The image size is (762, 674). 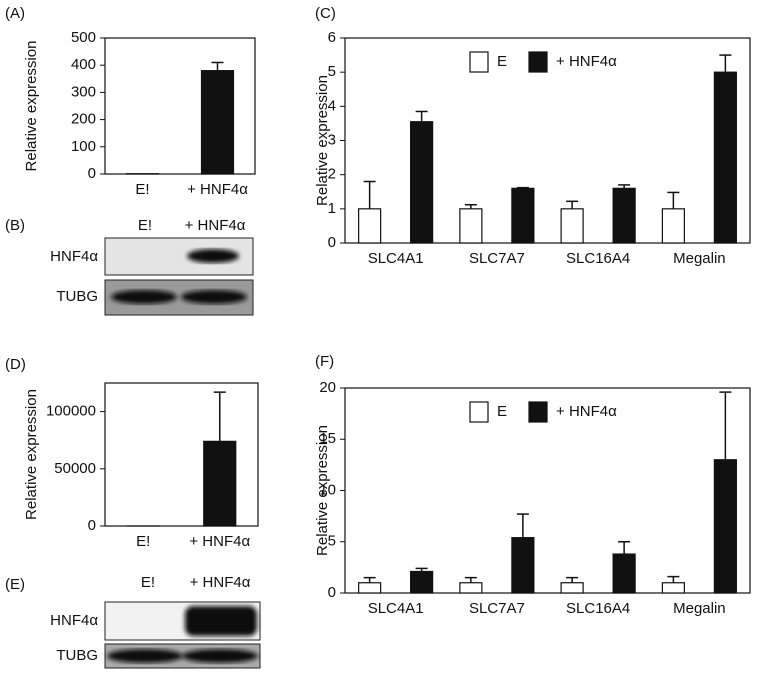 I want to click on blot-e: (E) E! + HNF4α HNF4α TUBG, so click(x=133, y=621).